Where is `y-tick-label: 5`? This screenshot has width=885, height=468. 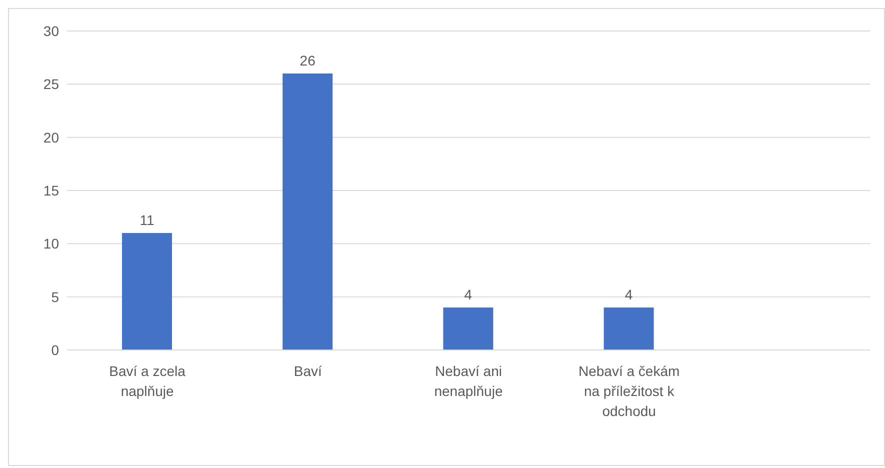
y-tick-label: 5 is located at coordinates (55, 296).